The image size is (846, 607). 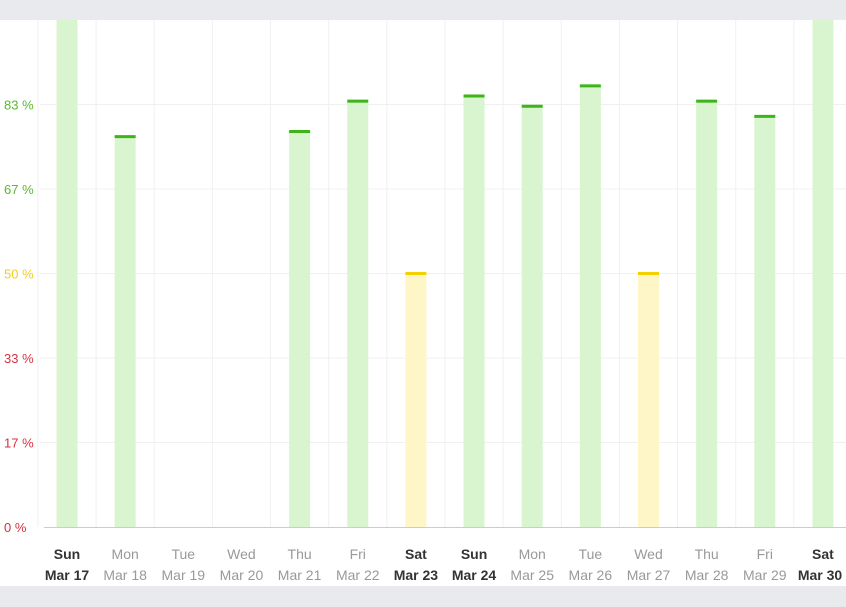 I want to click on x-tick-date: Mar 20, so click(x=242, y=575).